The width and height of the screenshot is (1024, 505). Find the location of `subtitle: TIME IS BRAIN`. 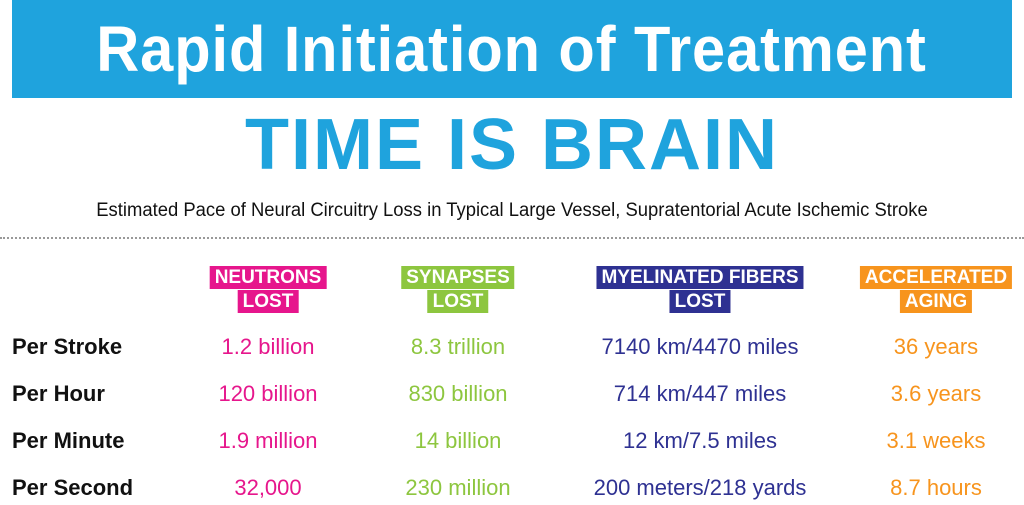

subtitle: TIME IS BRAIN is located at coordinates (511, 145).